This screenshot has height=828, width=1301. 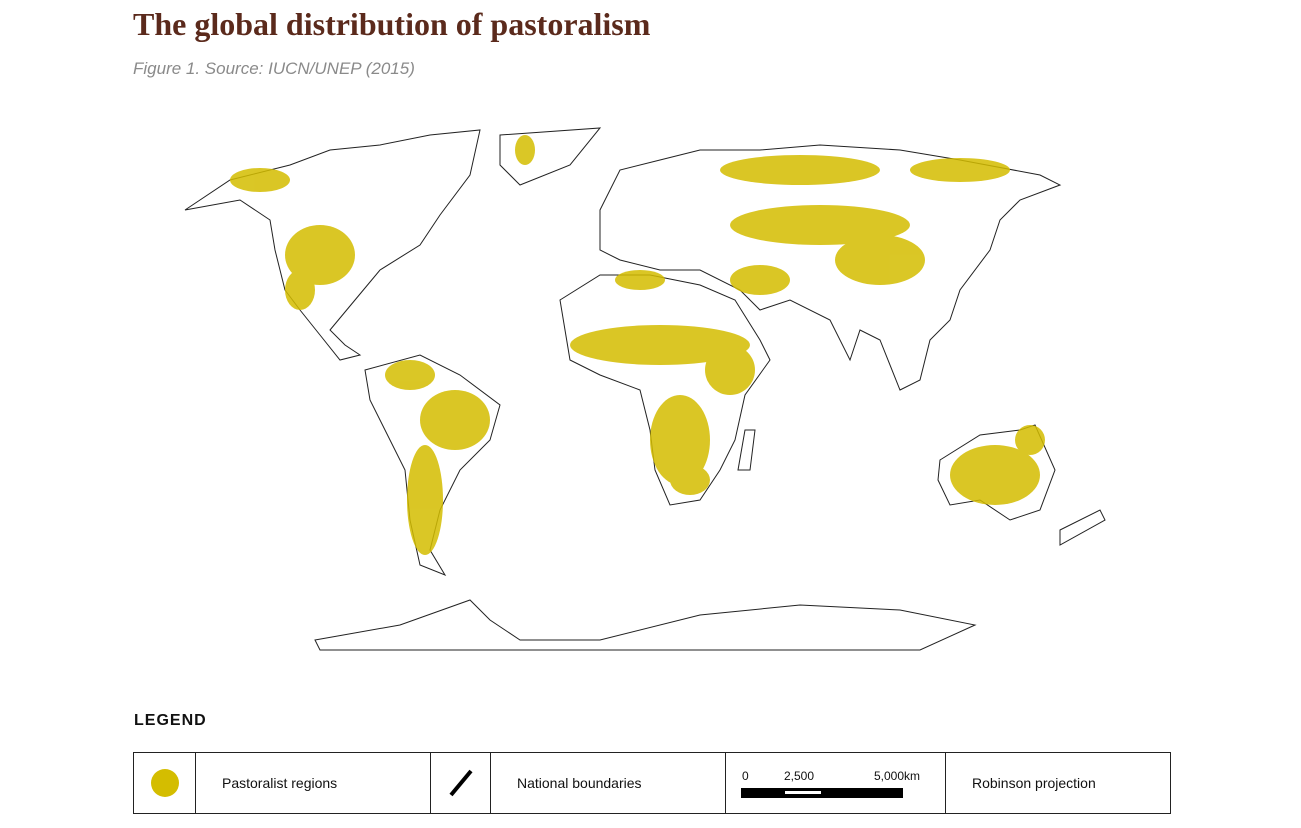 I want to click on scale-label: 0, so click(x=745, y=776).